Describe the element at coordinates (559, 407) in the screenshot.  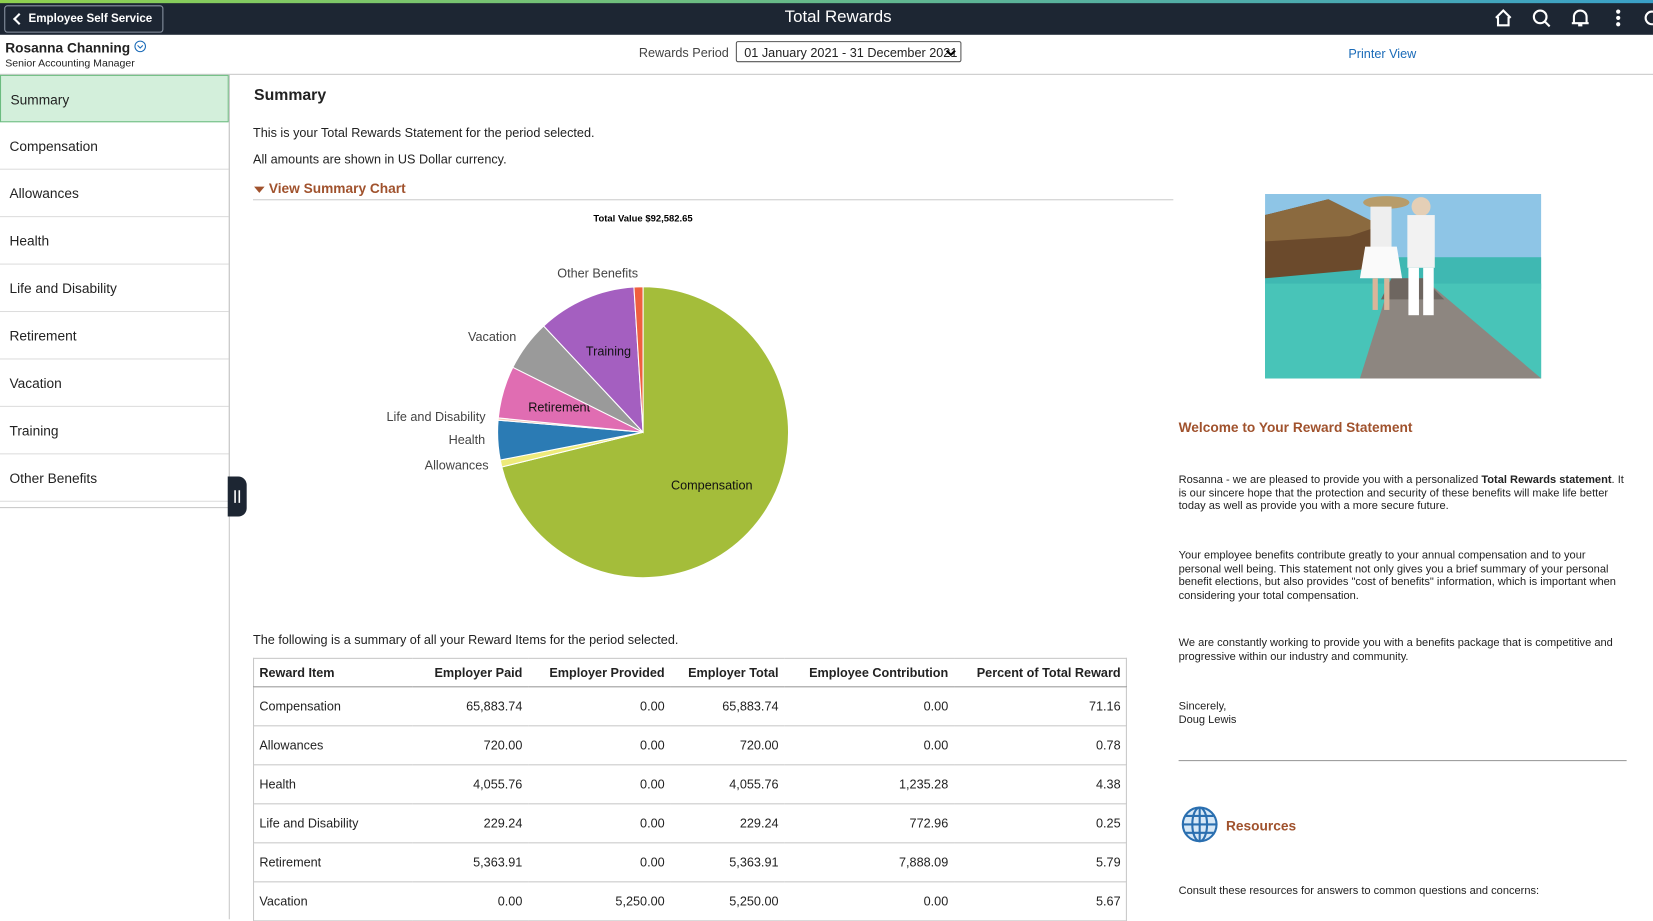
I see `slice-label: Retirement` at that location.